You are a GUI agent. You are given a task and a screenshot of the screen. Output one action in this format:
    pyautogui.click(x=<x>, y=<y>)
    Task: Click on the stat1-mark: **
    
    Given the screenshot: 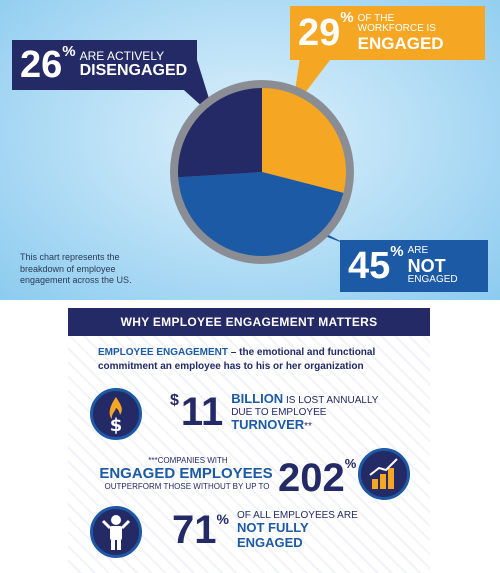 What is the action you would take?
    pyautogui.click(x=308, y=427)
    